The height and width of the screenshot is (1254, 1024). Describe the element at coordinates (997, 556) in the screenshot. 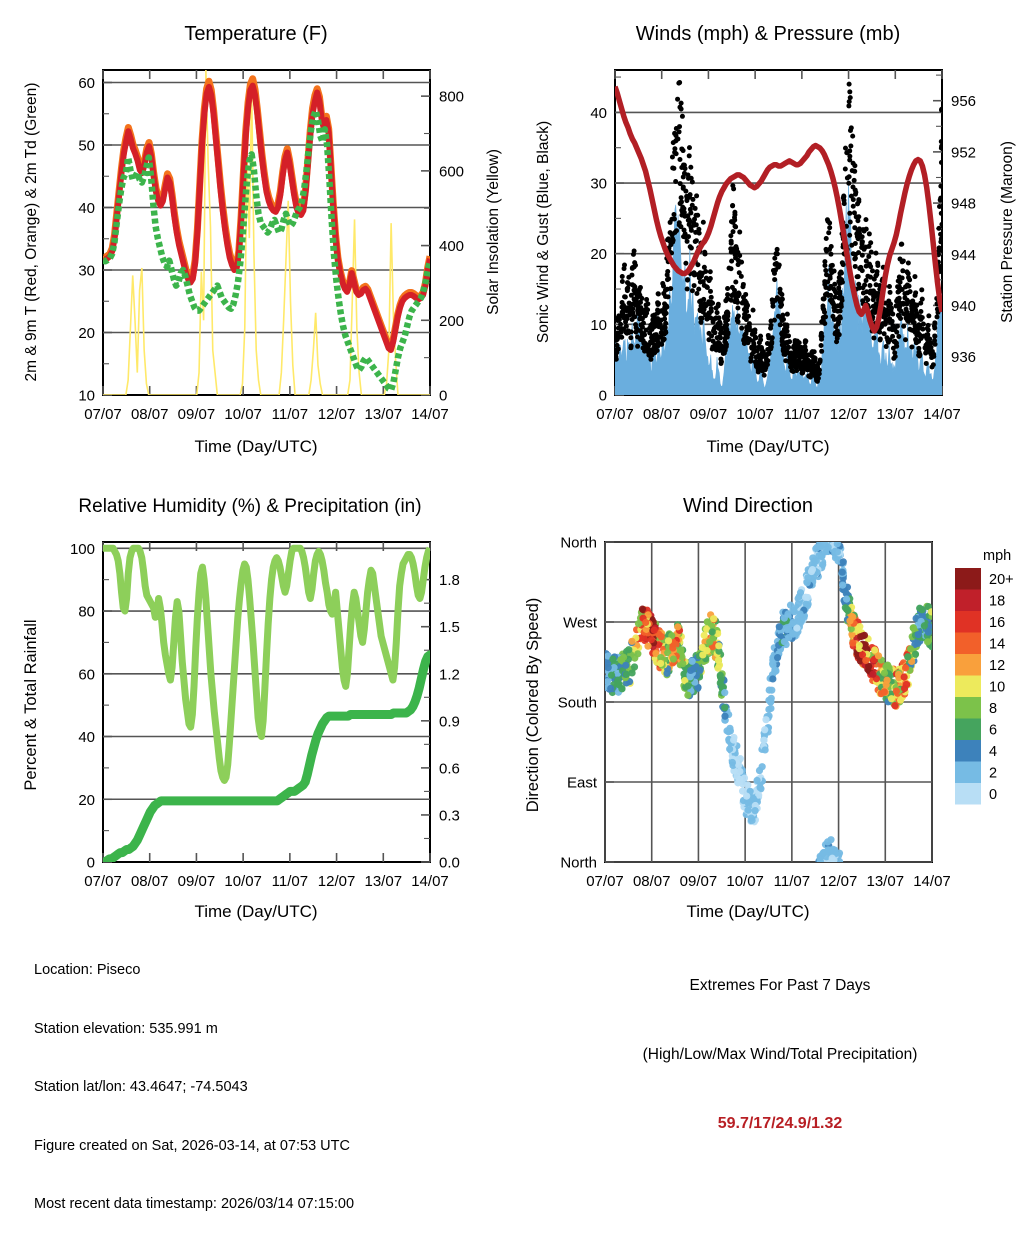

I see `colorbar-unit-label: mph` at that location.